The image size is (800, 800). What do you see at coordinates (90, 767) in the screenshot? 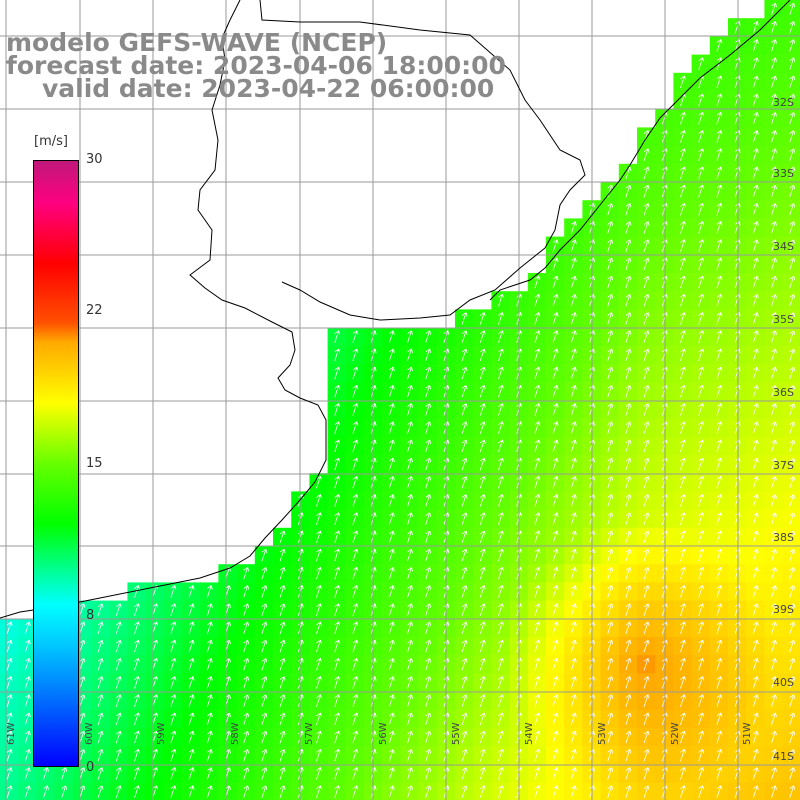
I see `colorbar-label-0: 0` at bounding box center [90, 767].